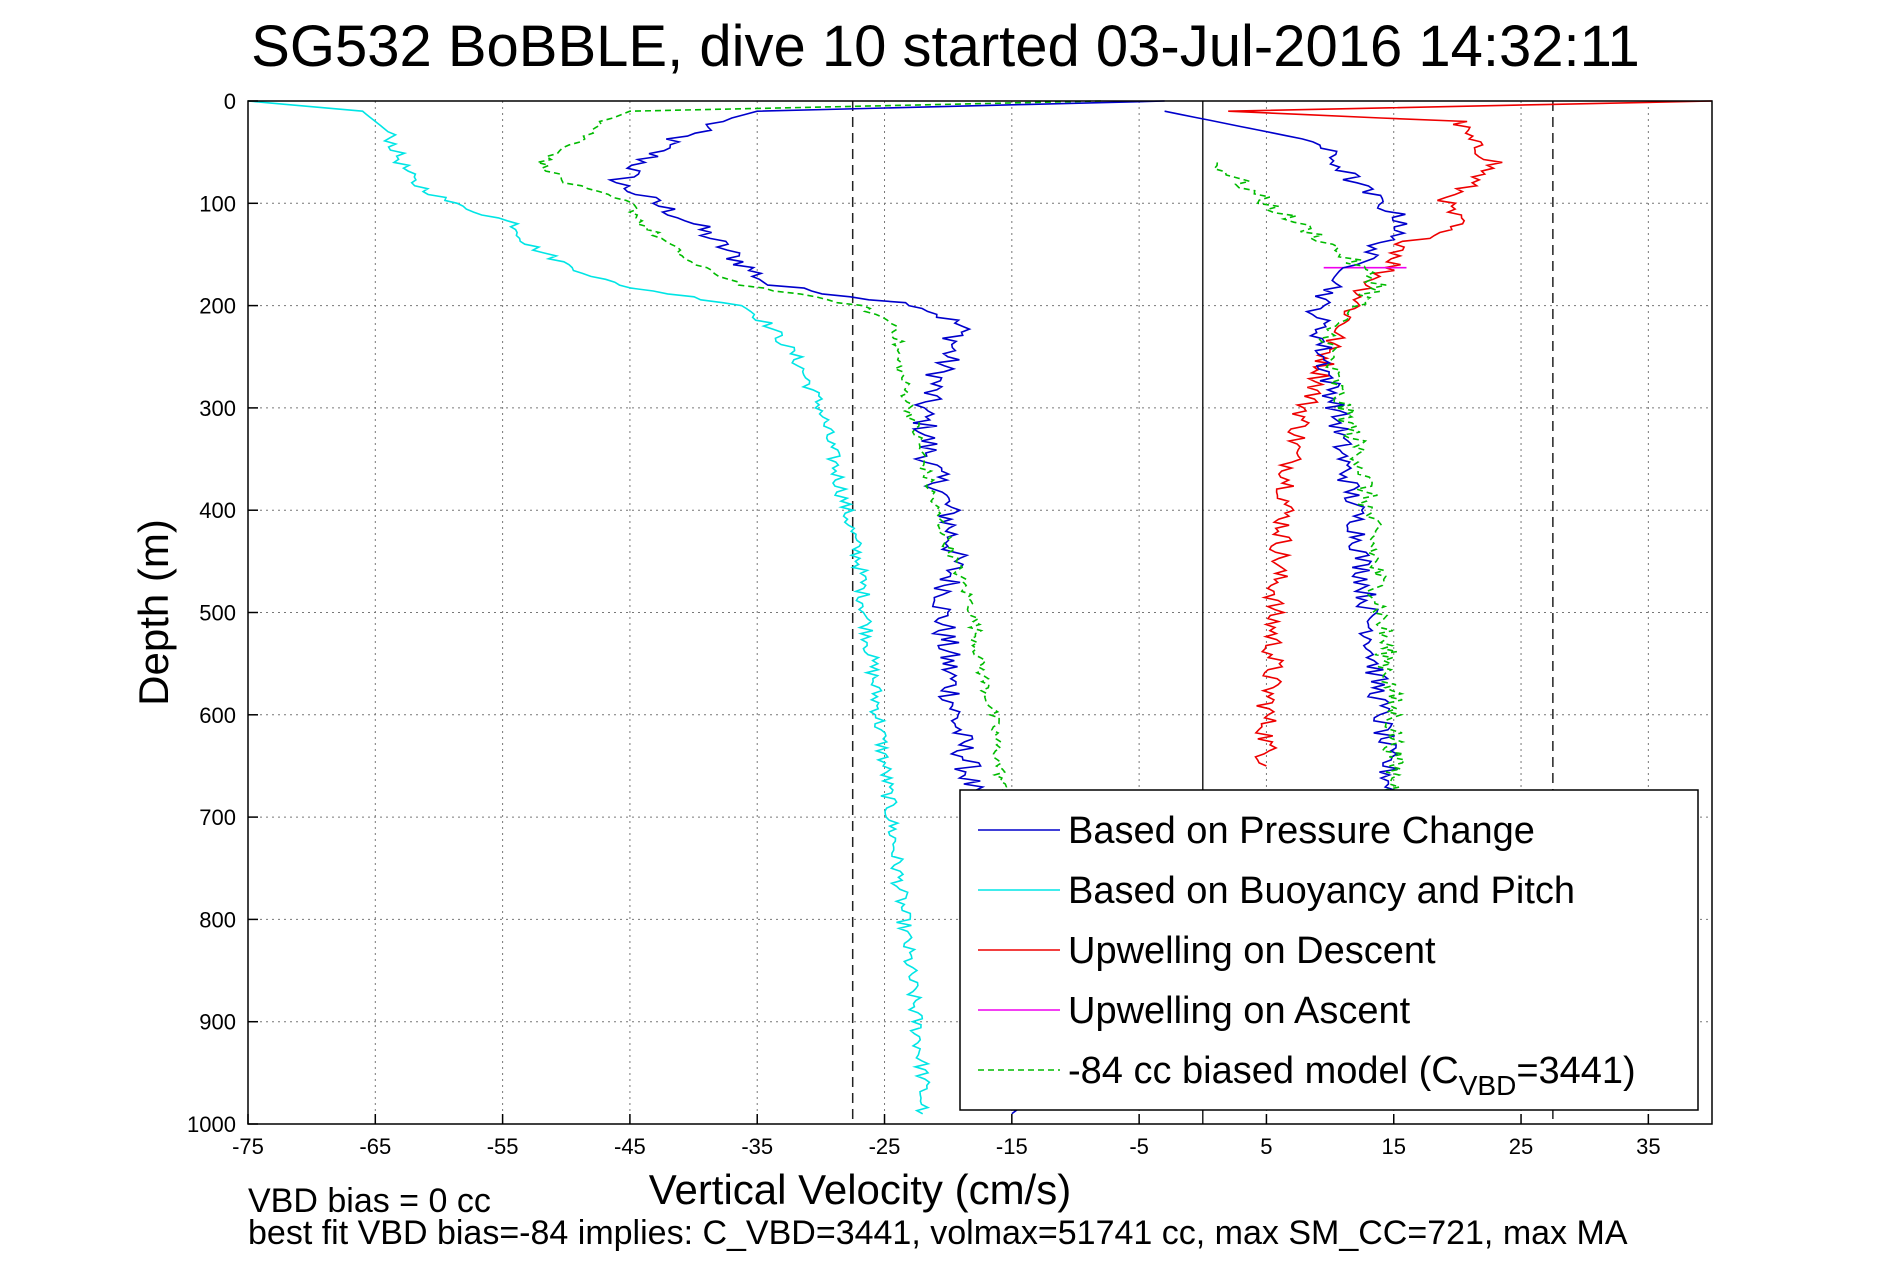 This screenshot has height=1262, width=1891. Describe the element at coordinates (217, 613) in the screenshot. I see `y-tick-label: 500` at that location.